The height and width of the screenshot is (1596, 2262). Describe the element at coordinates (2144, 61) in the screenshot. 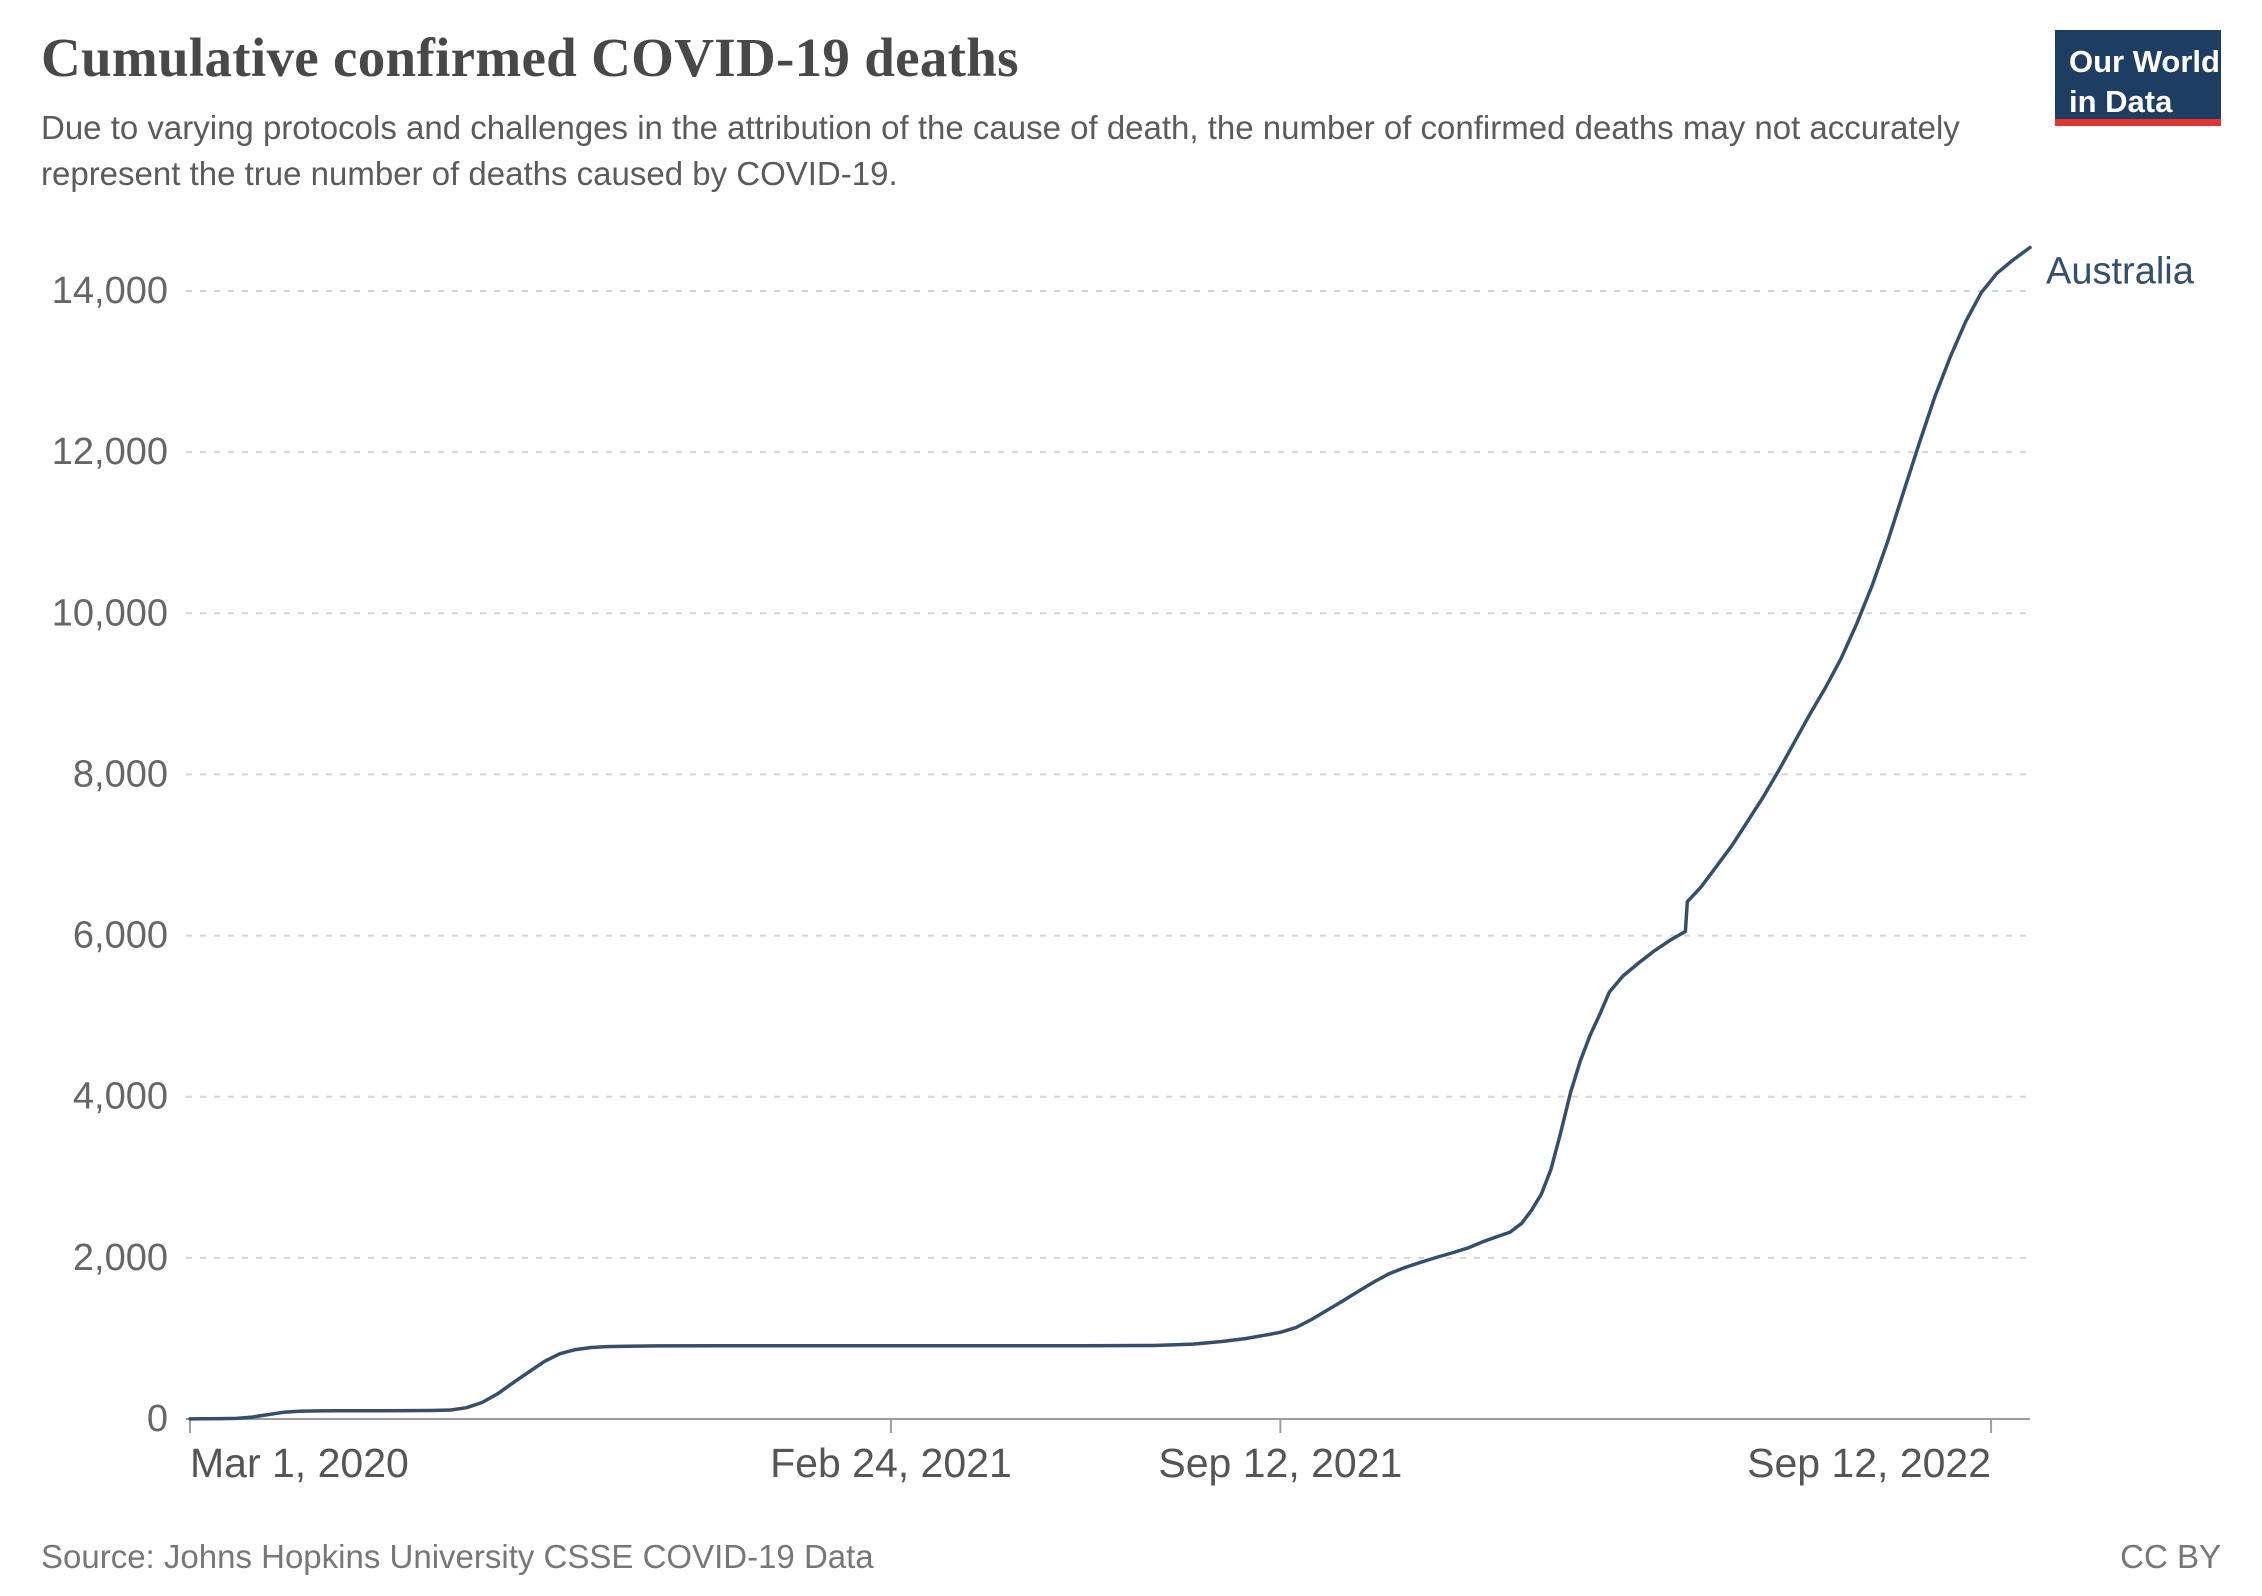

I see `owid-logo-line1: Our World` at that location.